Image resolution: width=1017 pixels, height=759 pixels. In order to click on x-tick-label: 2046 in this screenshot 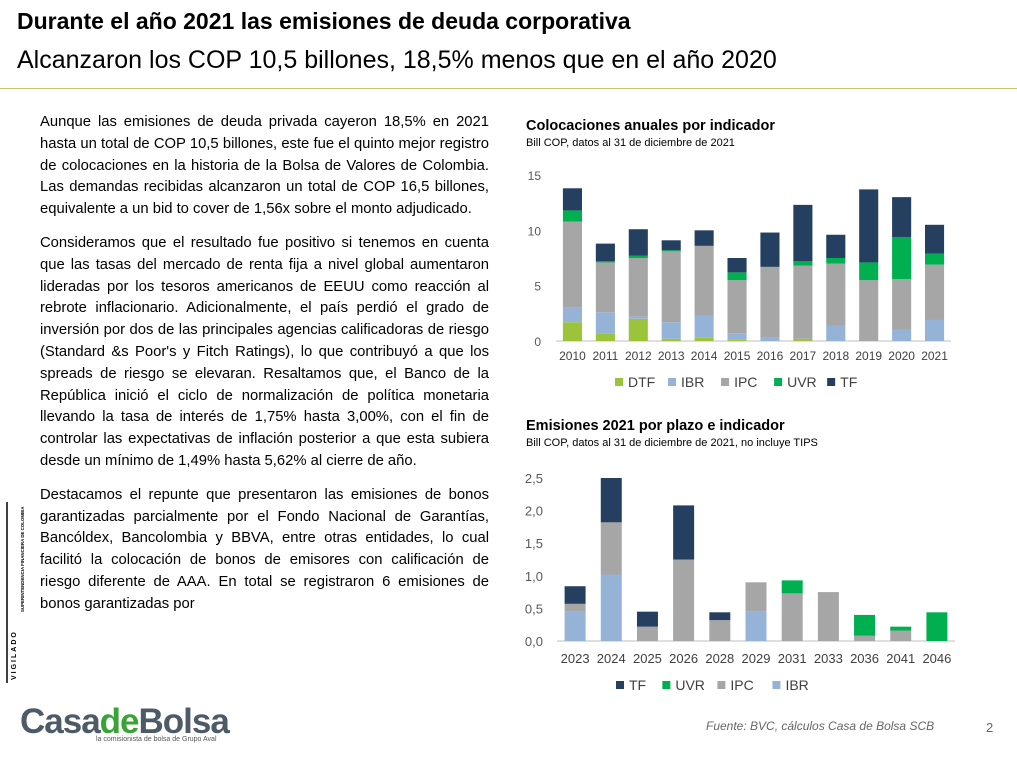, I will do `click(936, 658)`.